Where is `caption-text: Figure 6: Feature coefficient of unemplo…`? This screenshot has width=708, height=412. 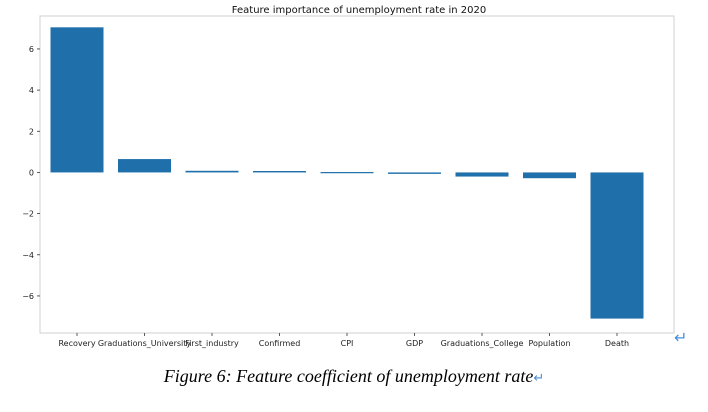
caption-text: Figure 6: Feature coefficient of unemplo… is located at coordinates (348, 376).